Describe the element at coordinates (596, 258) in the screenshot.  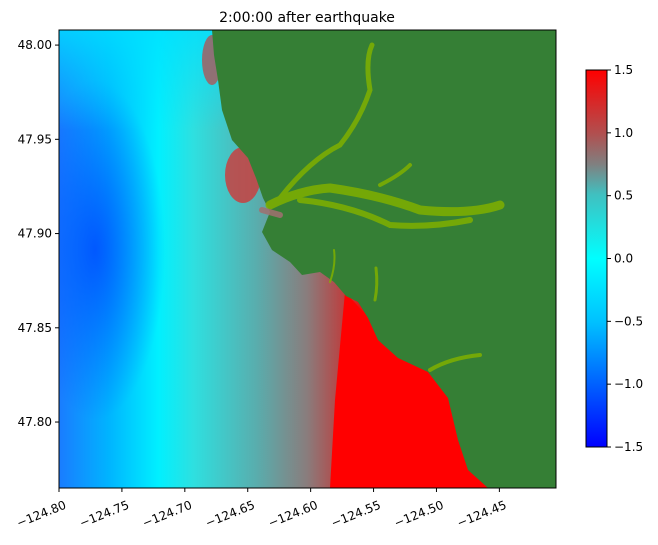
I see `colorbar` at that location.